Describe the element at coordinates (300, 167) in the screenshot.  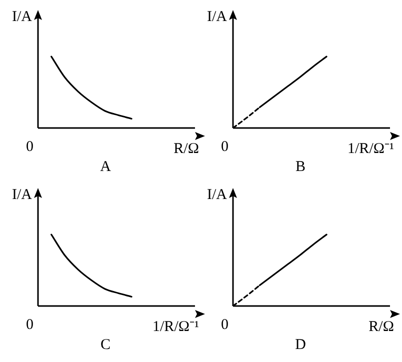
I see `text: B` at that location.